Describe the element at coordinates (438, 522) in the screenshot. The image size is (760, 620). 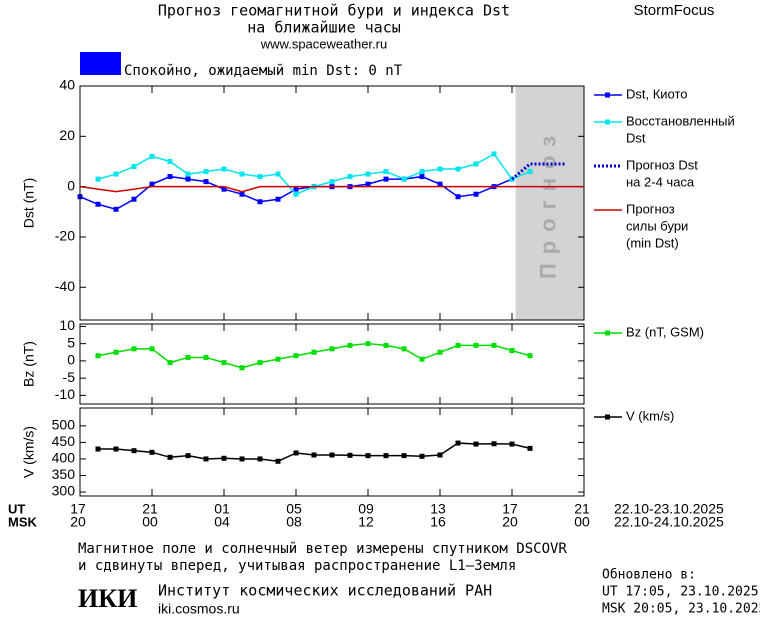
I see `x-tick-label: 16` at that location.